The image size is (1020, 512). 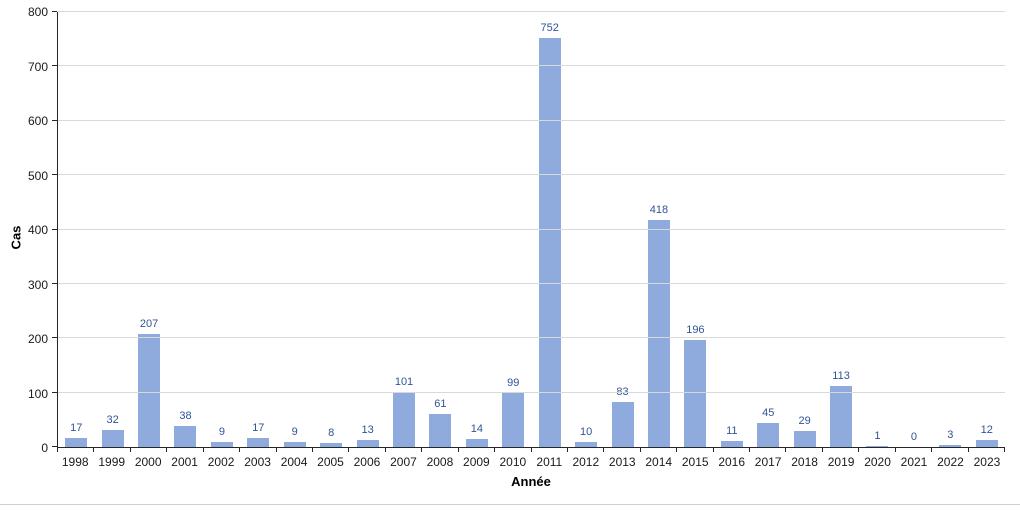 I want to click on bar-slot: 0, so click(x=914, y=229).